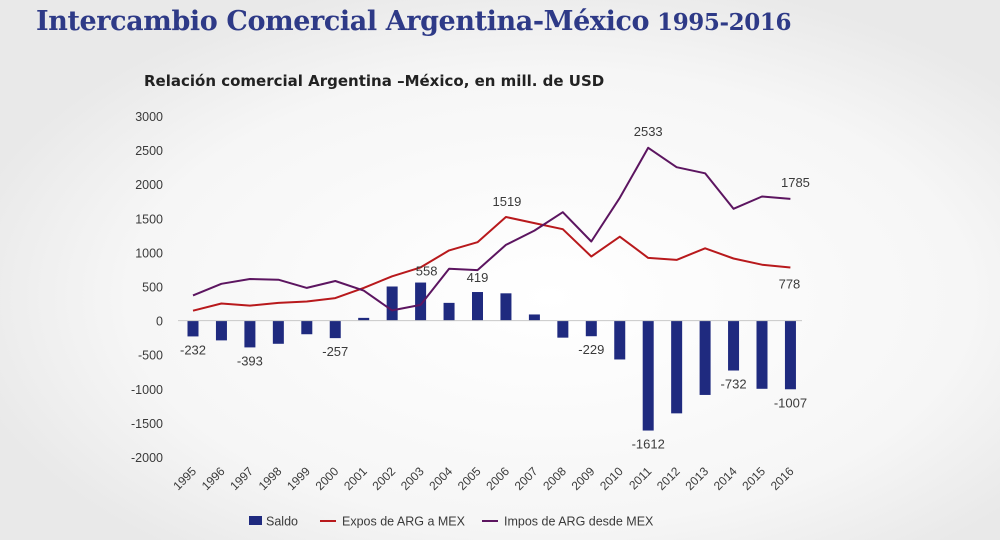  I want to click on x-tick-label: 2006, so click(497, 478).